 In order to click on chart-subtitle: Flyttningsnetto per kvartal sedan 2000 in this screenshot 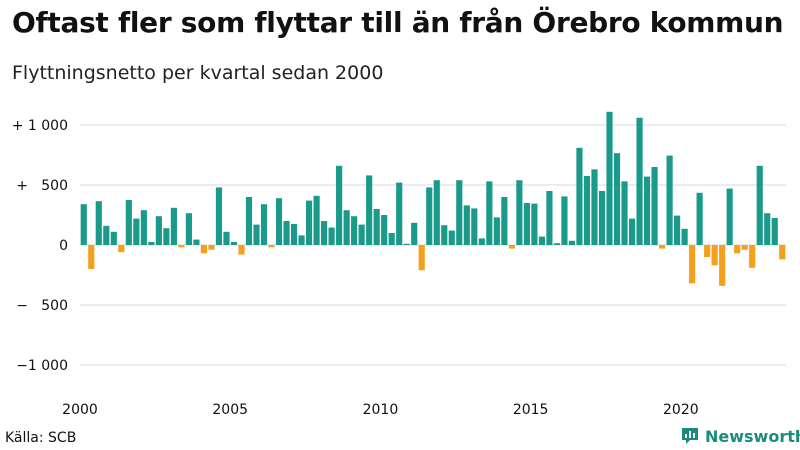, I will do `click(198, 73)`.